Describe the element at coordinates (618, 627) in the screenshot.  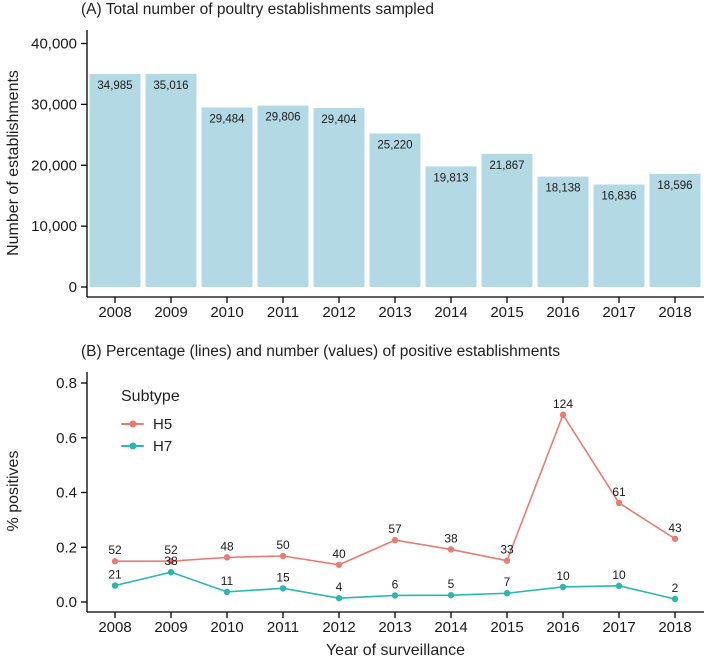
I see `panel-b-x-tick-label: 2017` at that location.